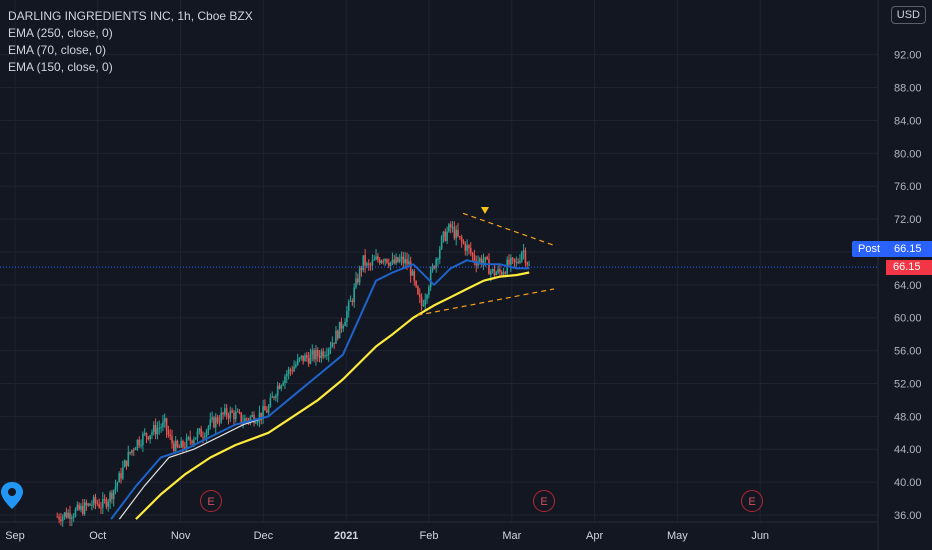  I want to click on ema-250-label: EMA (250, close, 0), so click(60, 33).